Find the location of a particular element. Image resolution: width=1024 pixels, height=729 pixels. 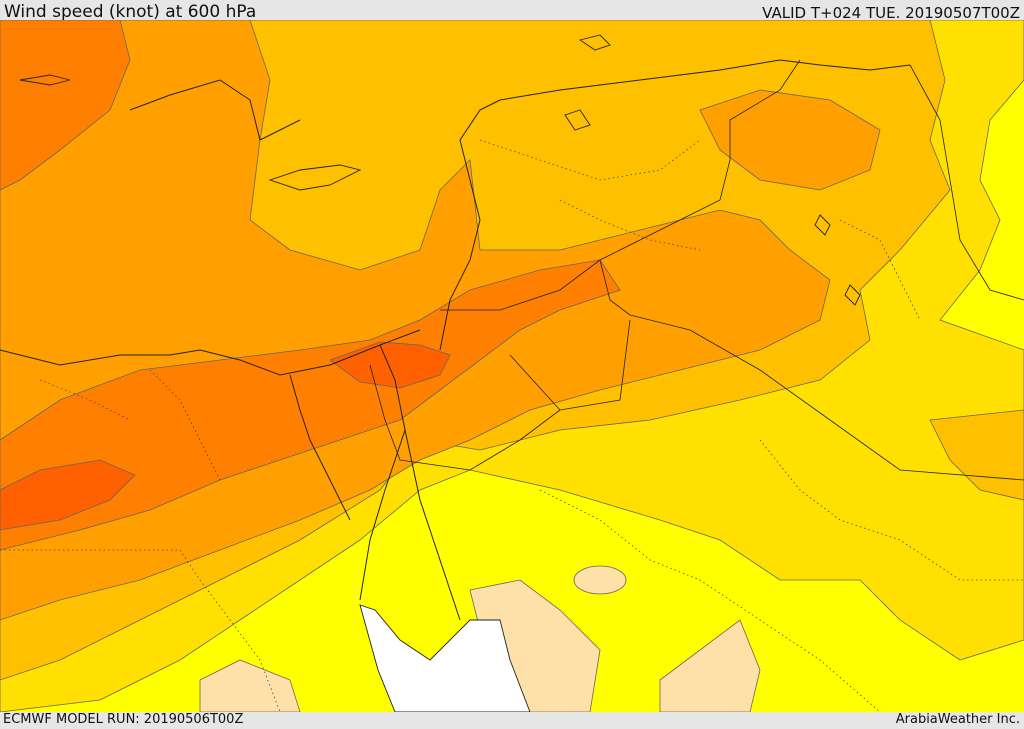

model-run-label: ECMWF MODEL RUN: 20190506T00Z is located at coordinates (123, 719).